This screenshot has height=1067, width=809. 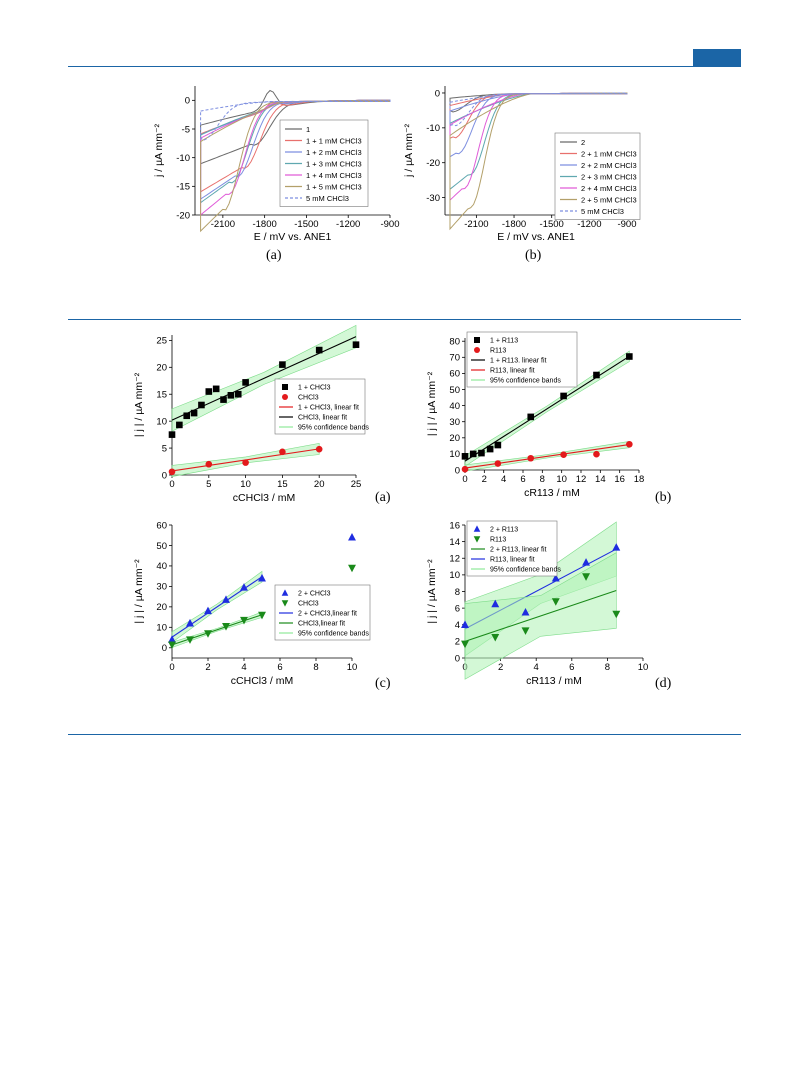 What do you see at coordinates (328, 408) in the screenshot?
I see `legend-label: 1 + CHCl3, linear fit` at bounding box center [328, 408].